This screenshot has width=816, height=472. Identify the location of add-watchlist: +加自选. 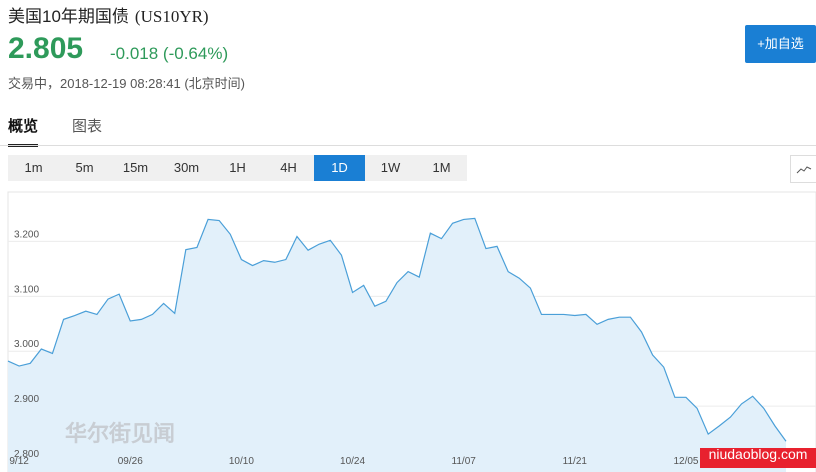
(780, 44).